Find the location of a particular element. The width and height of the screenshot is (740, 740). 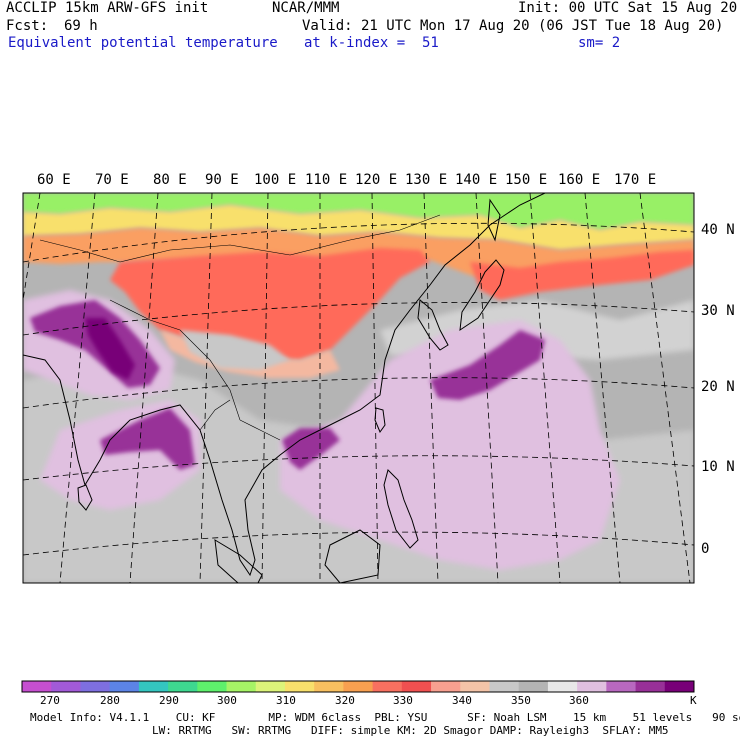

colorbar is located at coordinates (358, 686).